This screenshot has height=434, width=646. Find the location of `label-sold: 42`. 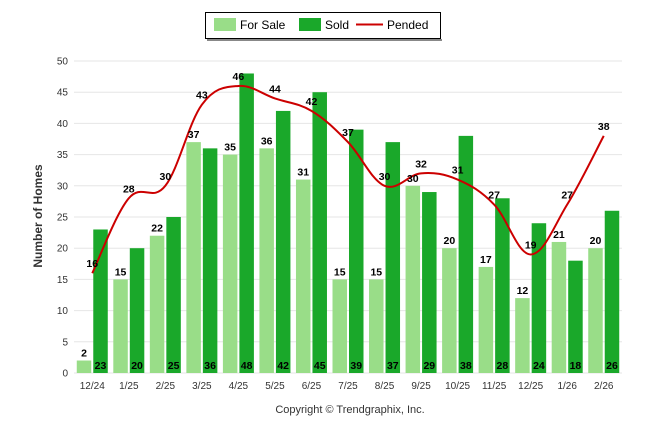

label-sold: 42 is located at coordinates (283, 366).